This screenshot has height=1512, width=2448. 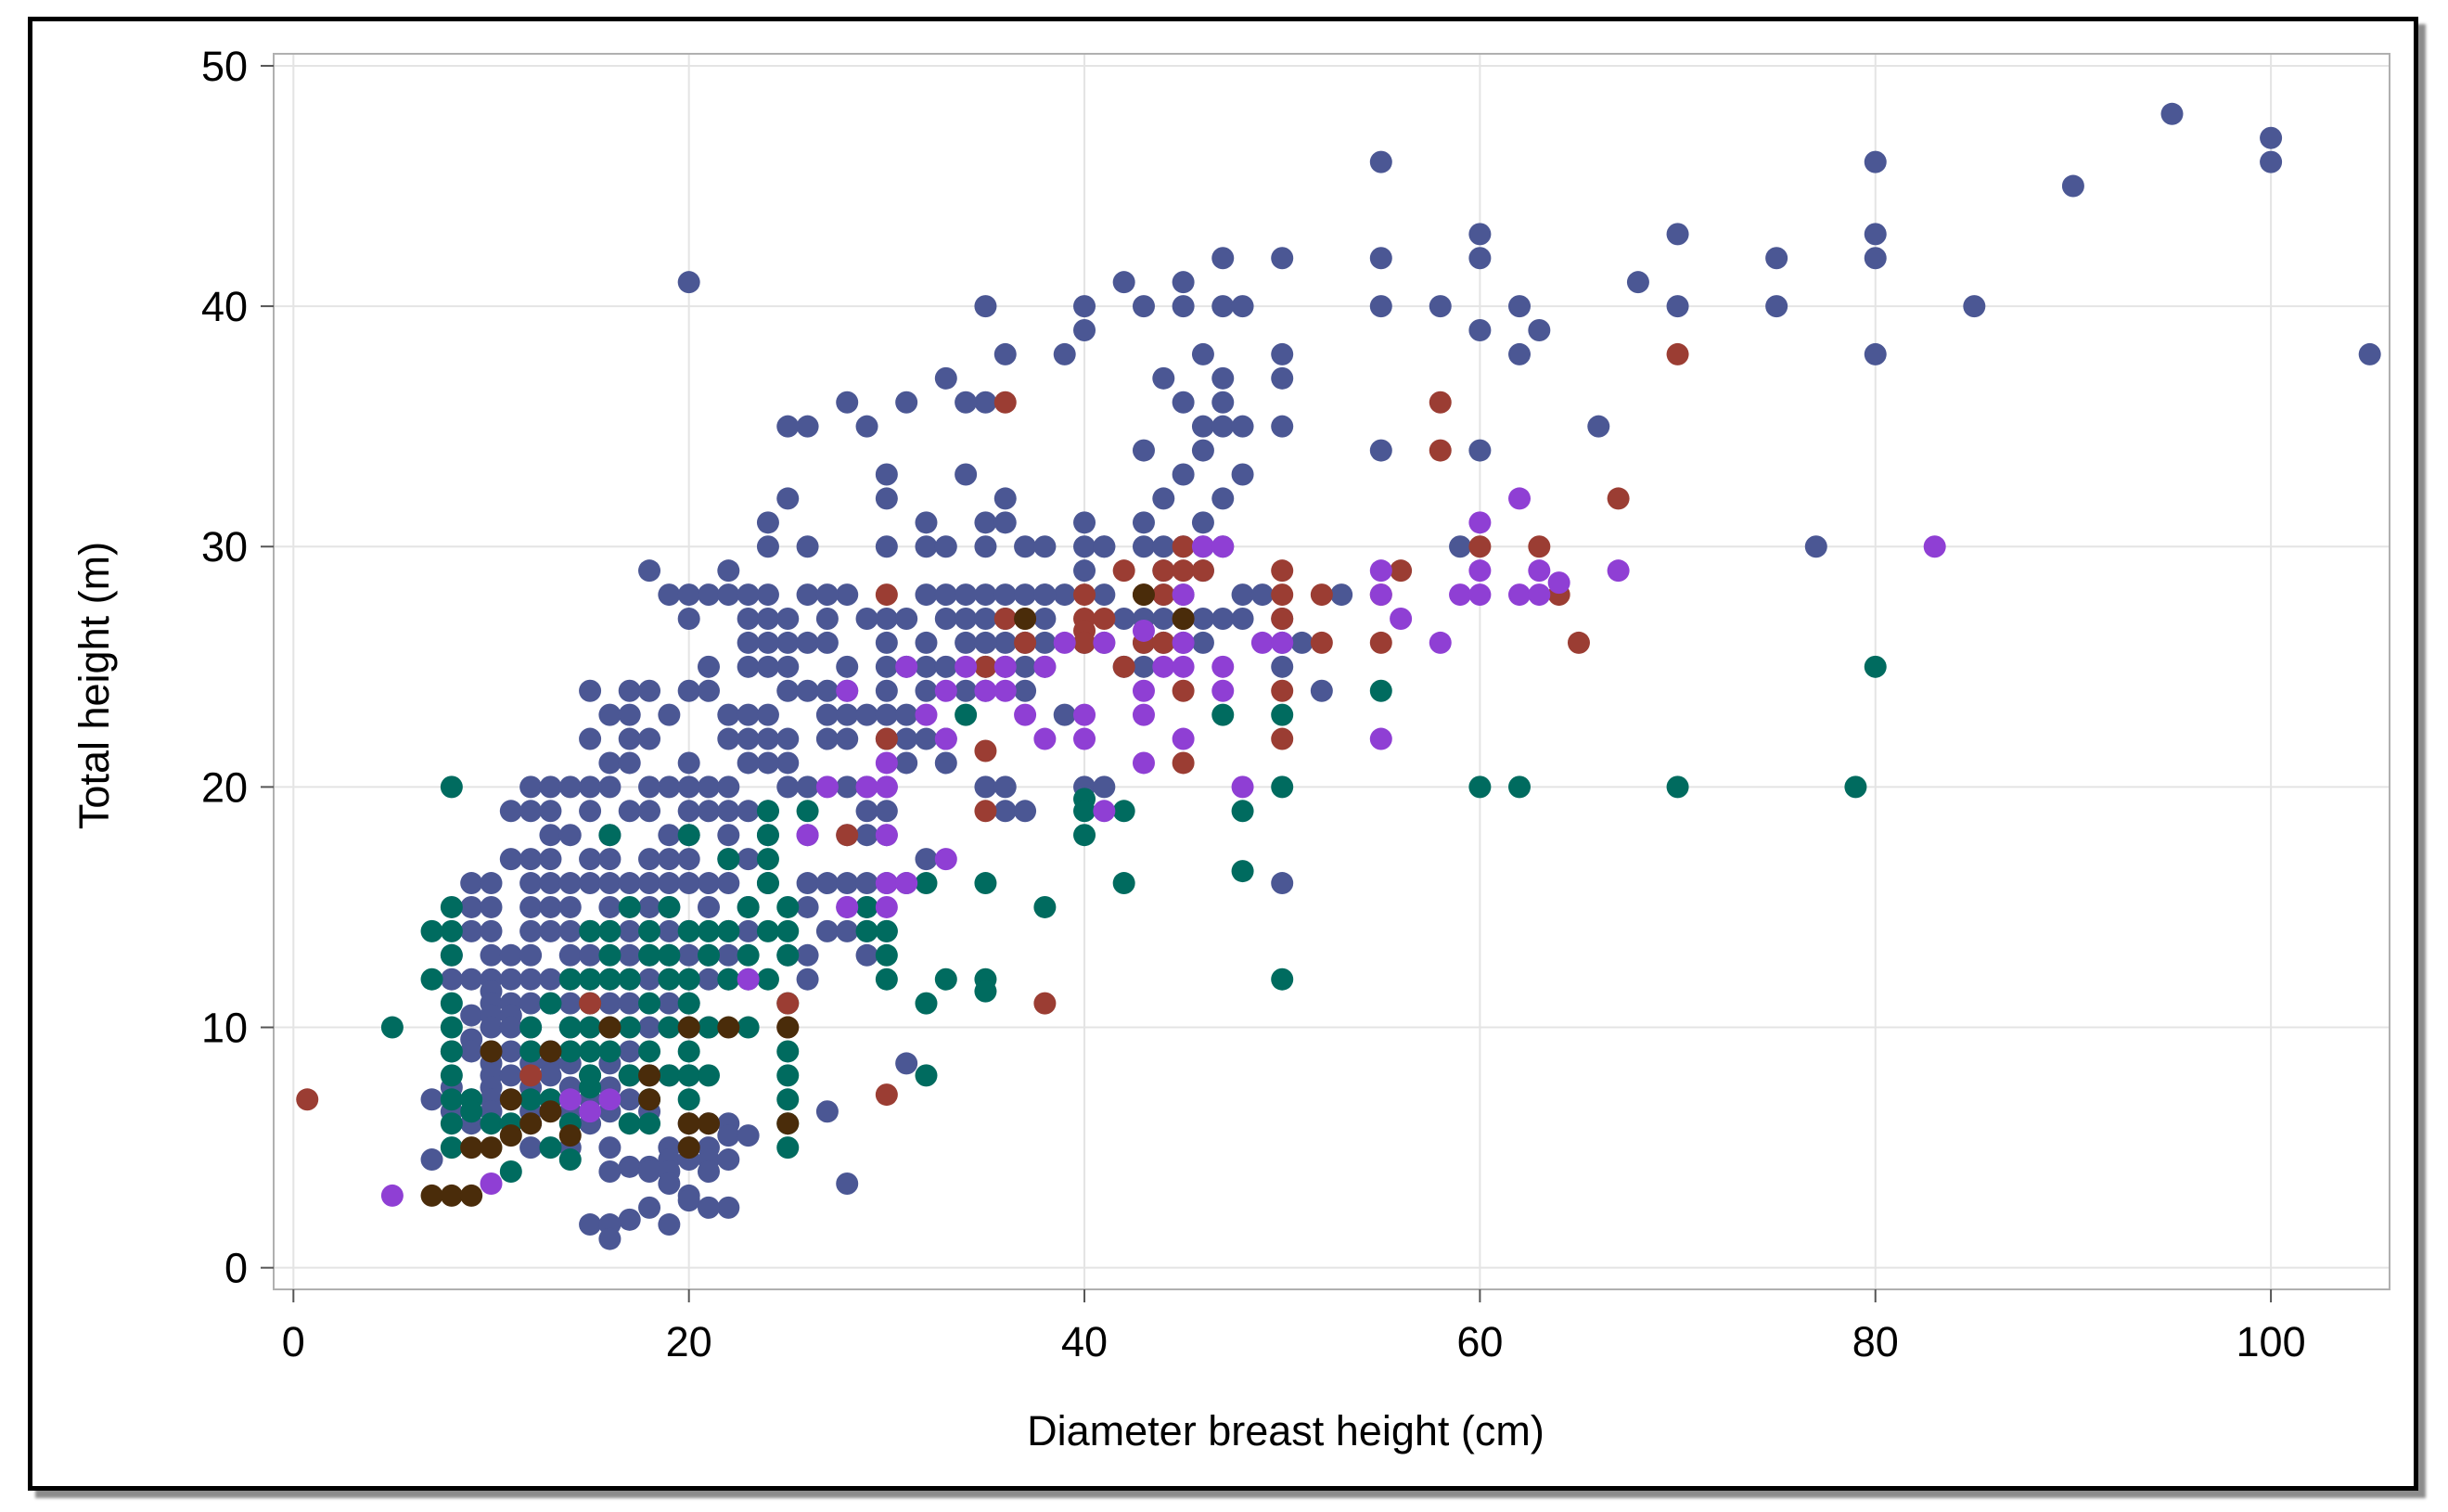 What do you see at coordinates (689, 1341) in the screenshot?
I see `x-tick-label: 20` at bounding box center [689, 1341].